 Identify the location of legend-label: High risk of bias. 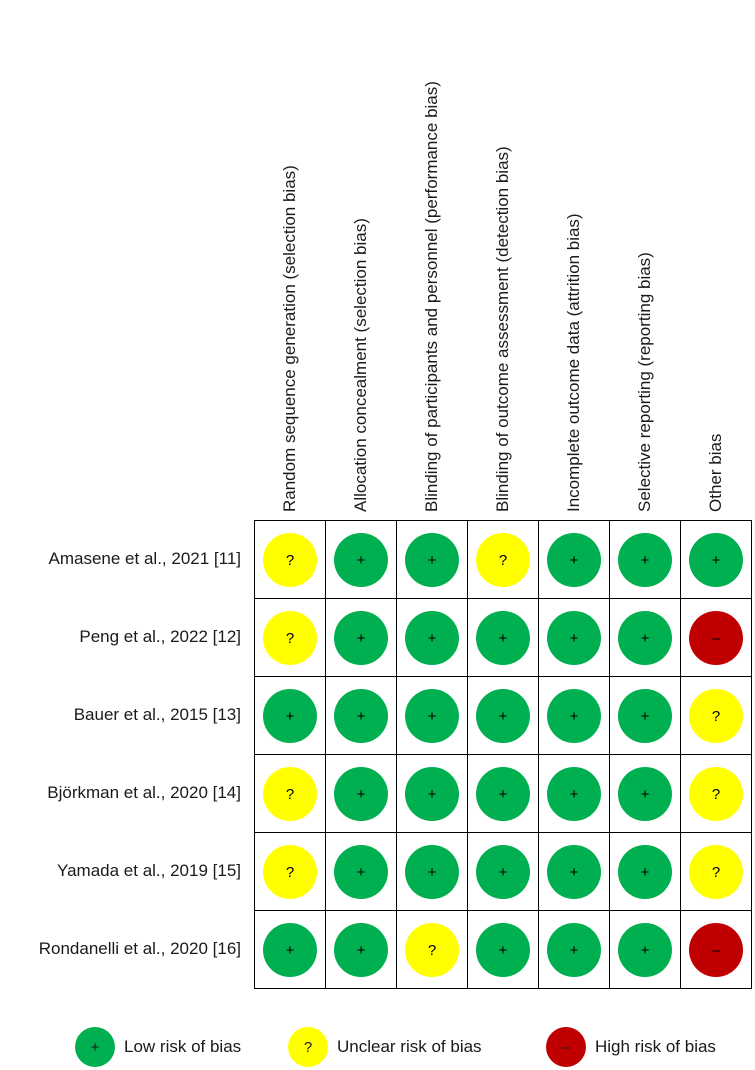
(655, 1046).